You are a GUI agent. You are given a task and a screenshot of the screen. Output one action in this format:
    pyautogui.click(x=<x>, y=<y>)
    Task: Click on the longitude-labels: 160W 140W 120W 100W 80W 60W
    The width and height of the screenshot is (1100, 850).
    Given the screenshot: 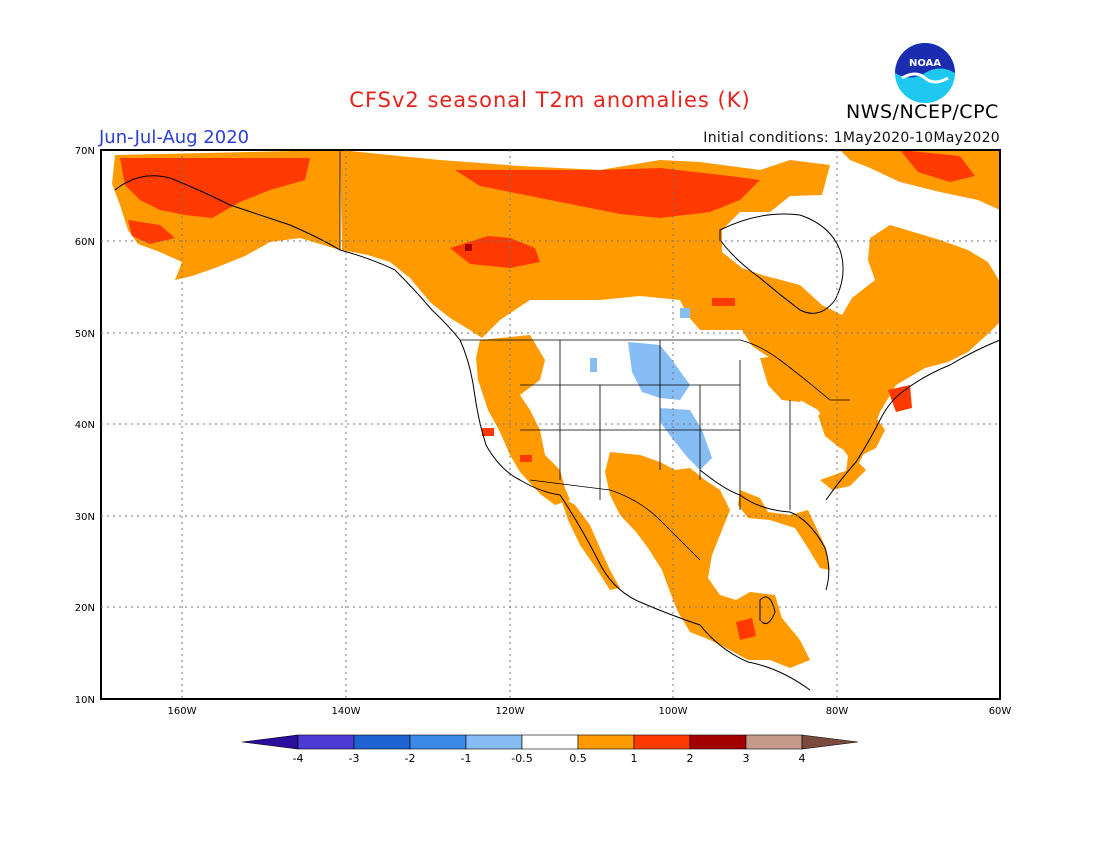 What is the action you would take?
    pyautogui.click(x=590, y=711)
    